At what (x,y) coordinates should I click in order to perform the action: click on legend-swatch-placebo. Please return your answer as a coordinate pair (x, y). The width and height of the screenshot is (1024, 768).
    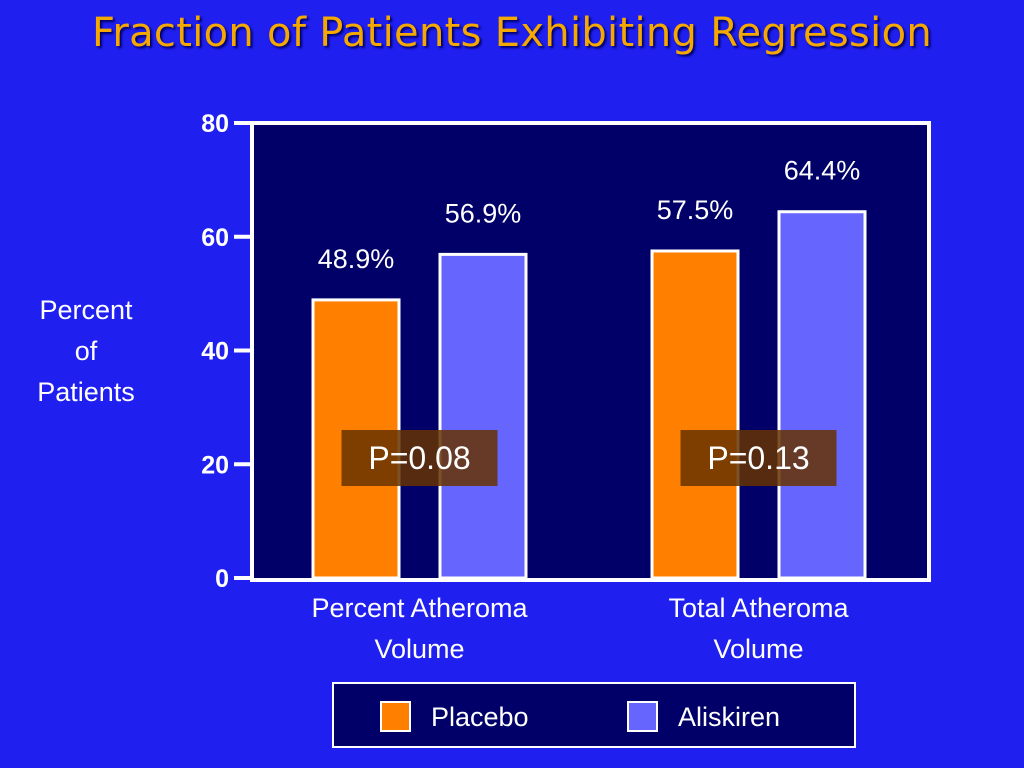
    Looking at the image, I should click on (395, 716).